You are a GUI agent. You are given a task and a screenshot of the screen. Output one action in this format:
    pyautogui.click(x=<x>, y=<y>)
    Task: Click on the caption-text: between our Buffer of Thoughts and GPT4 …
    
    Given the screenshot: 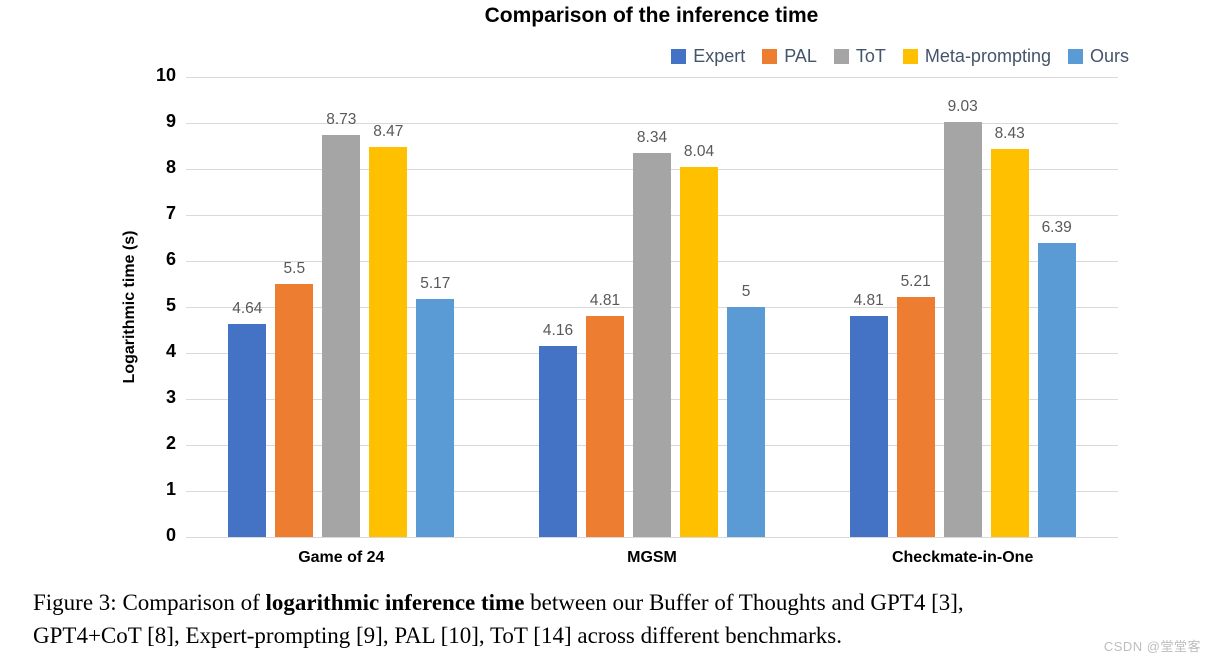 What is the action you would take?
    pyautogui.click(x=744, y=602)
    